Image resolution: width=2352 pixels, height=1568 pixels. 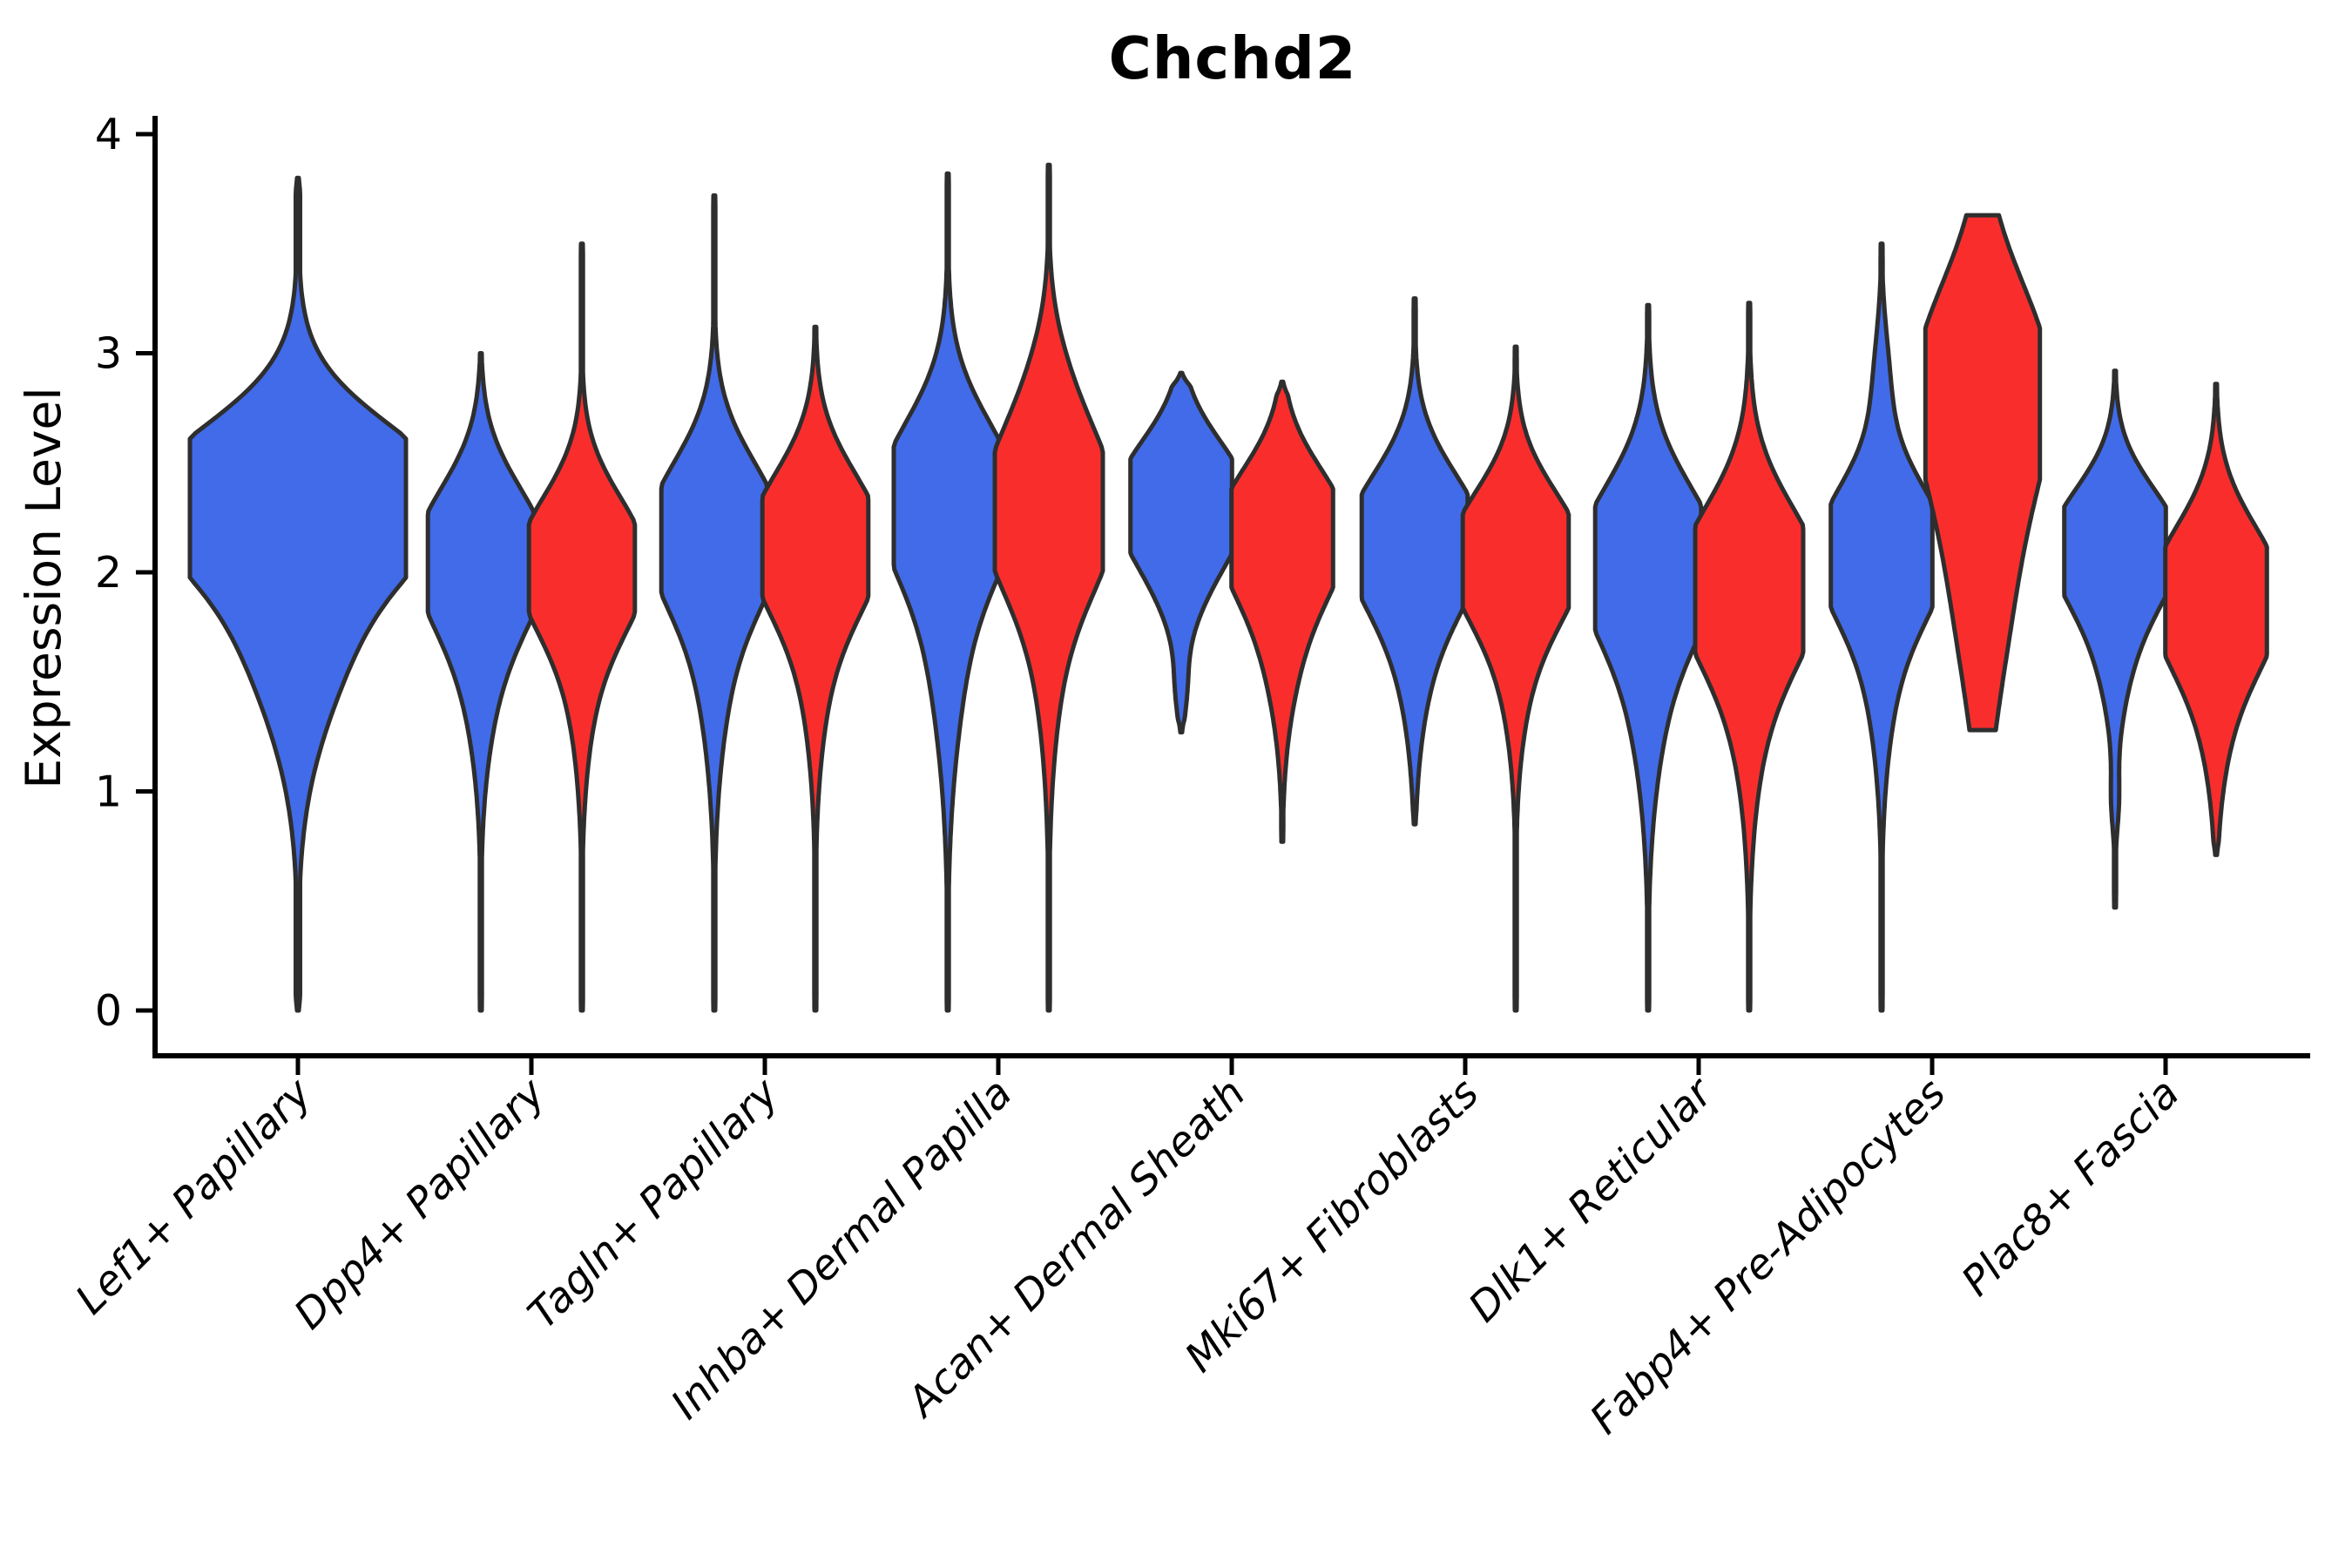 I want to click on violin-plac8-fascia-red, so click(x=2216, y=619).